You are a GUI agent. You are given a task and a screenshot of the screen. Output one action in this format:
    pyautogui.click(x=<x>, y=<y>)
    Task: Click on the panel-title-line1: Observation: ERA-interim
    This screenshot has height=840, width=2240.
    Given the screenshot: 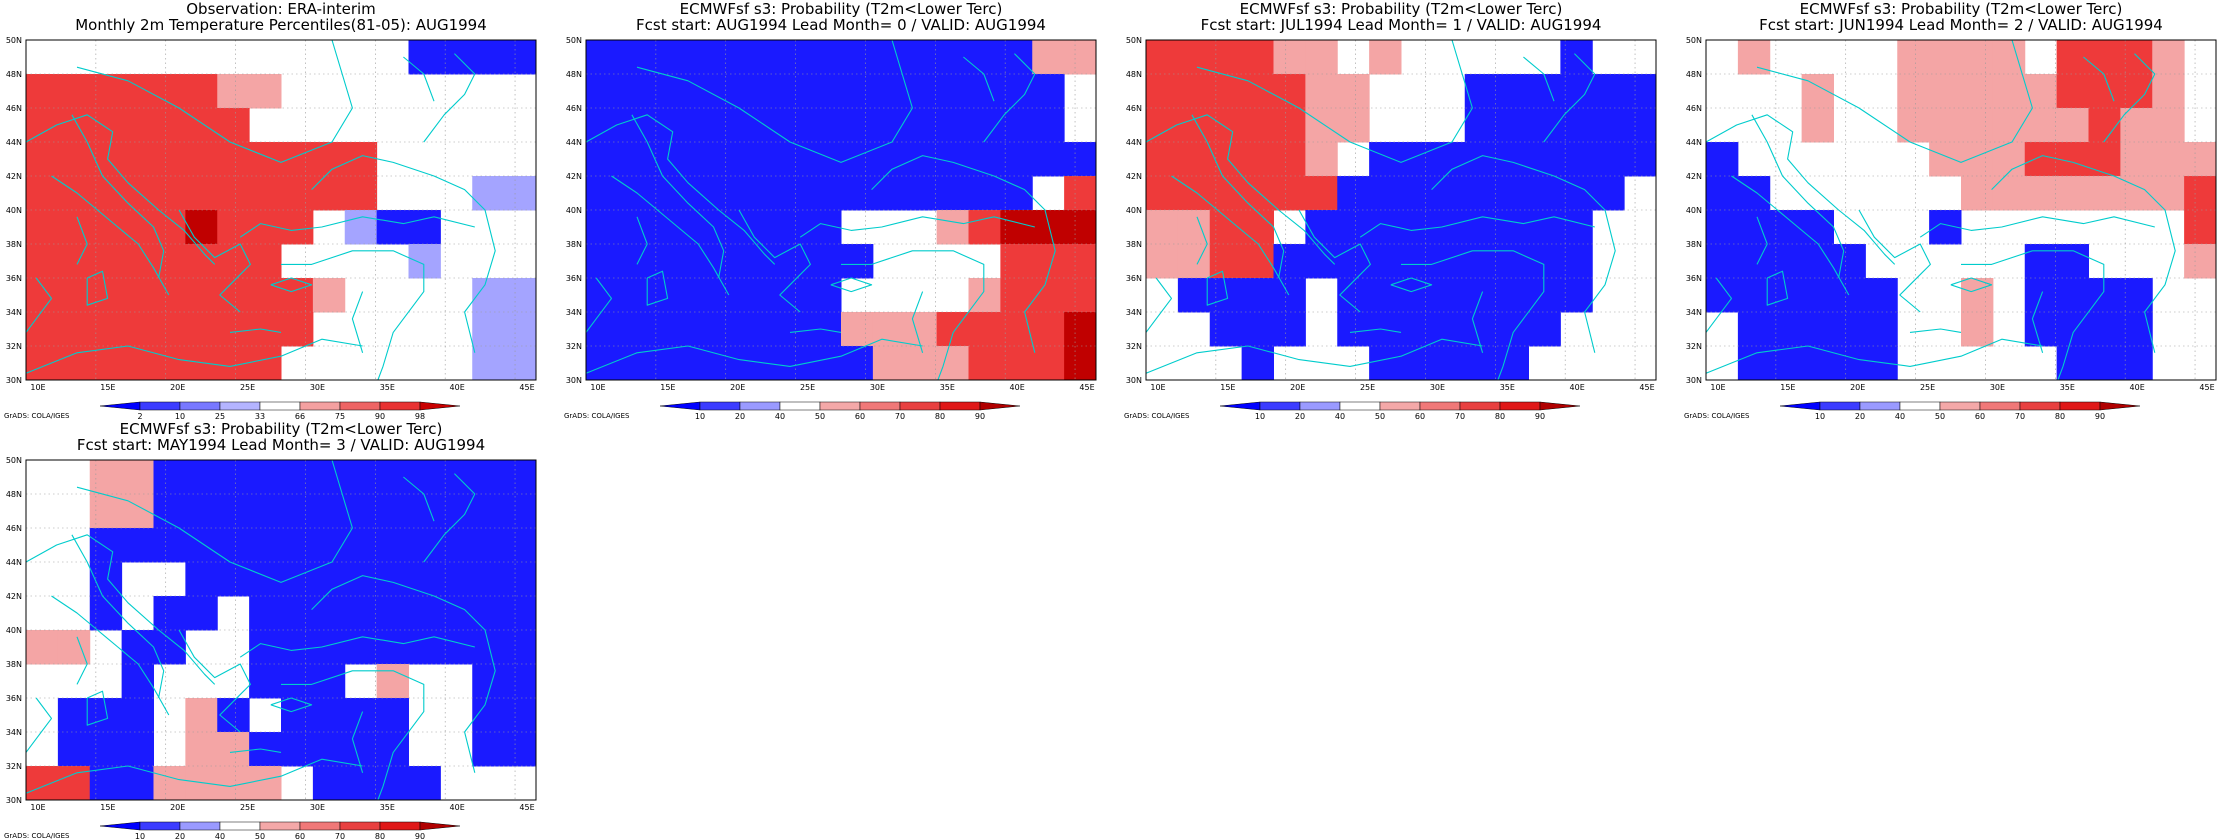 What is the action you would take?
    pyautogui.click(x=281, y=9)
    